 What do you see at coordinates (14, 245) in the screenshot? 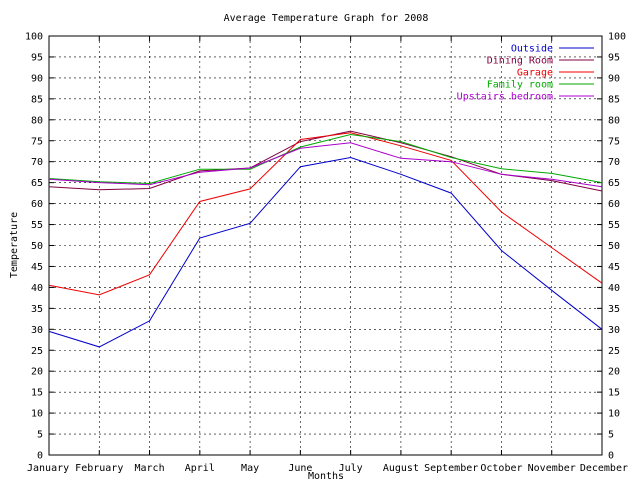
I see `y-axis-label: Temperature` at bounding box center [14, 245].